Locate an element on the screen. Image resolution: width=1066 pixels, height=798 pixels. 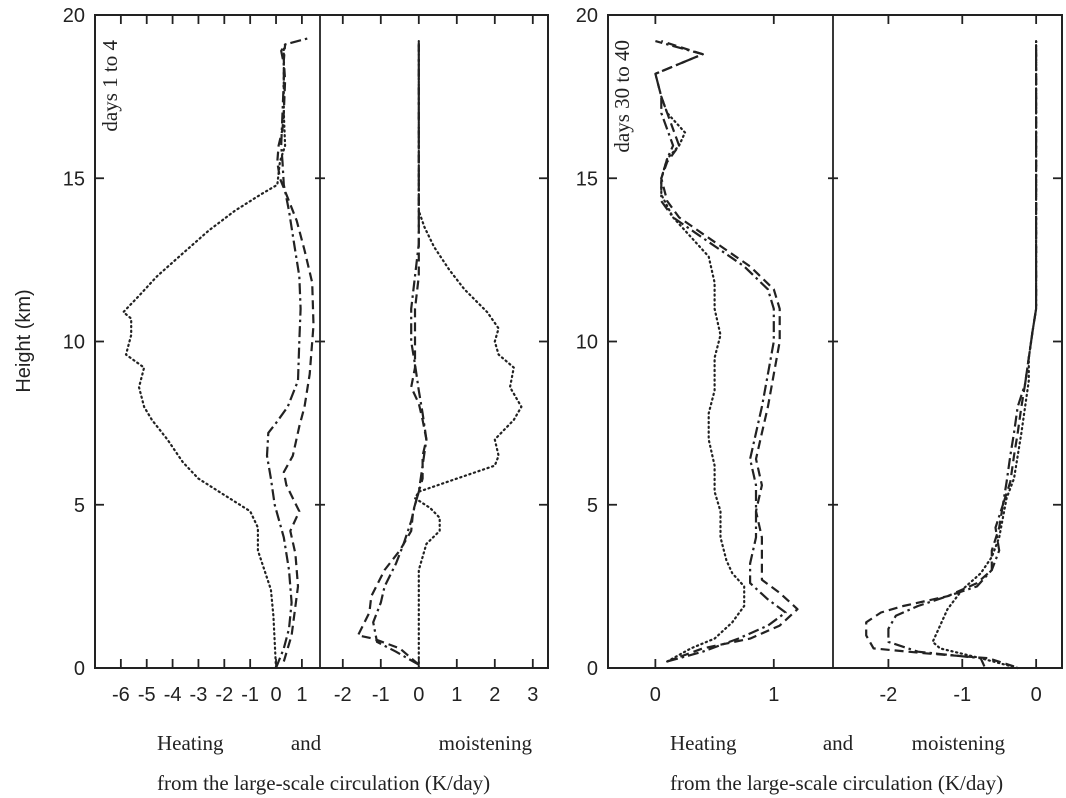
x-tick-label: 2 is located at coordinates (494, 695).